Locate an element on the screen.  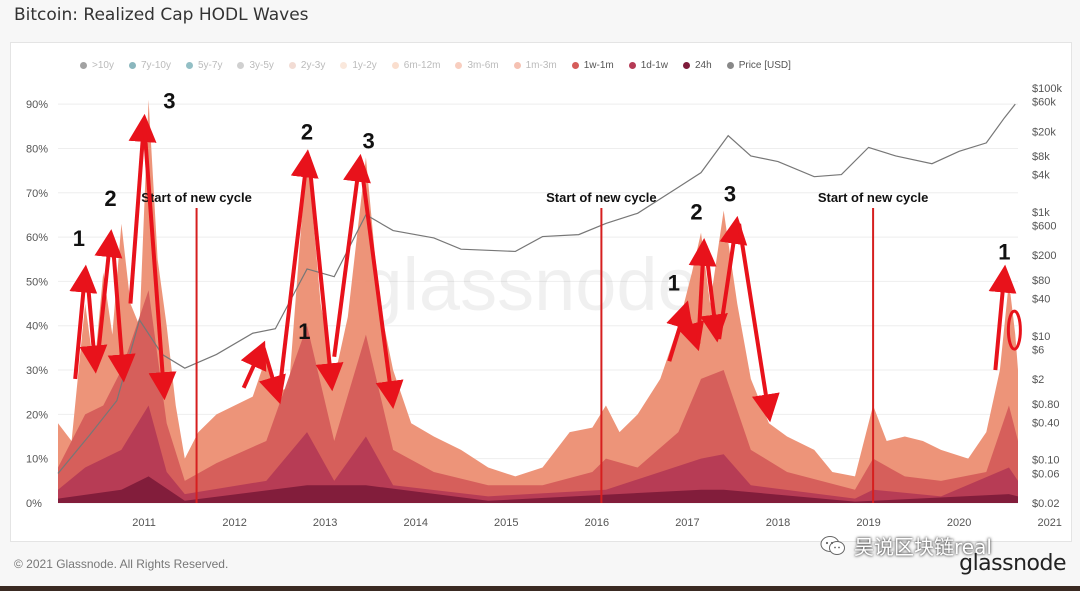
legend-item: 1y-2y is located at coordinates (358, 65).